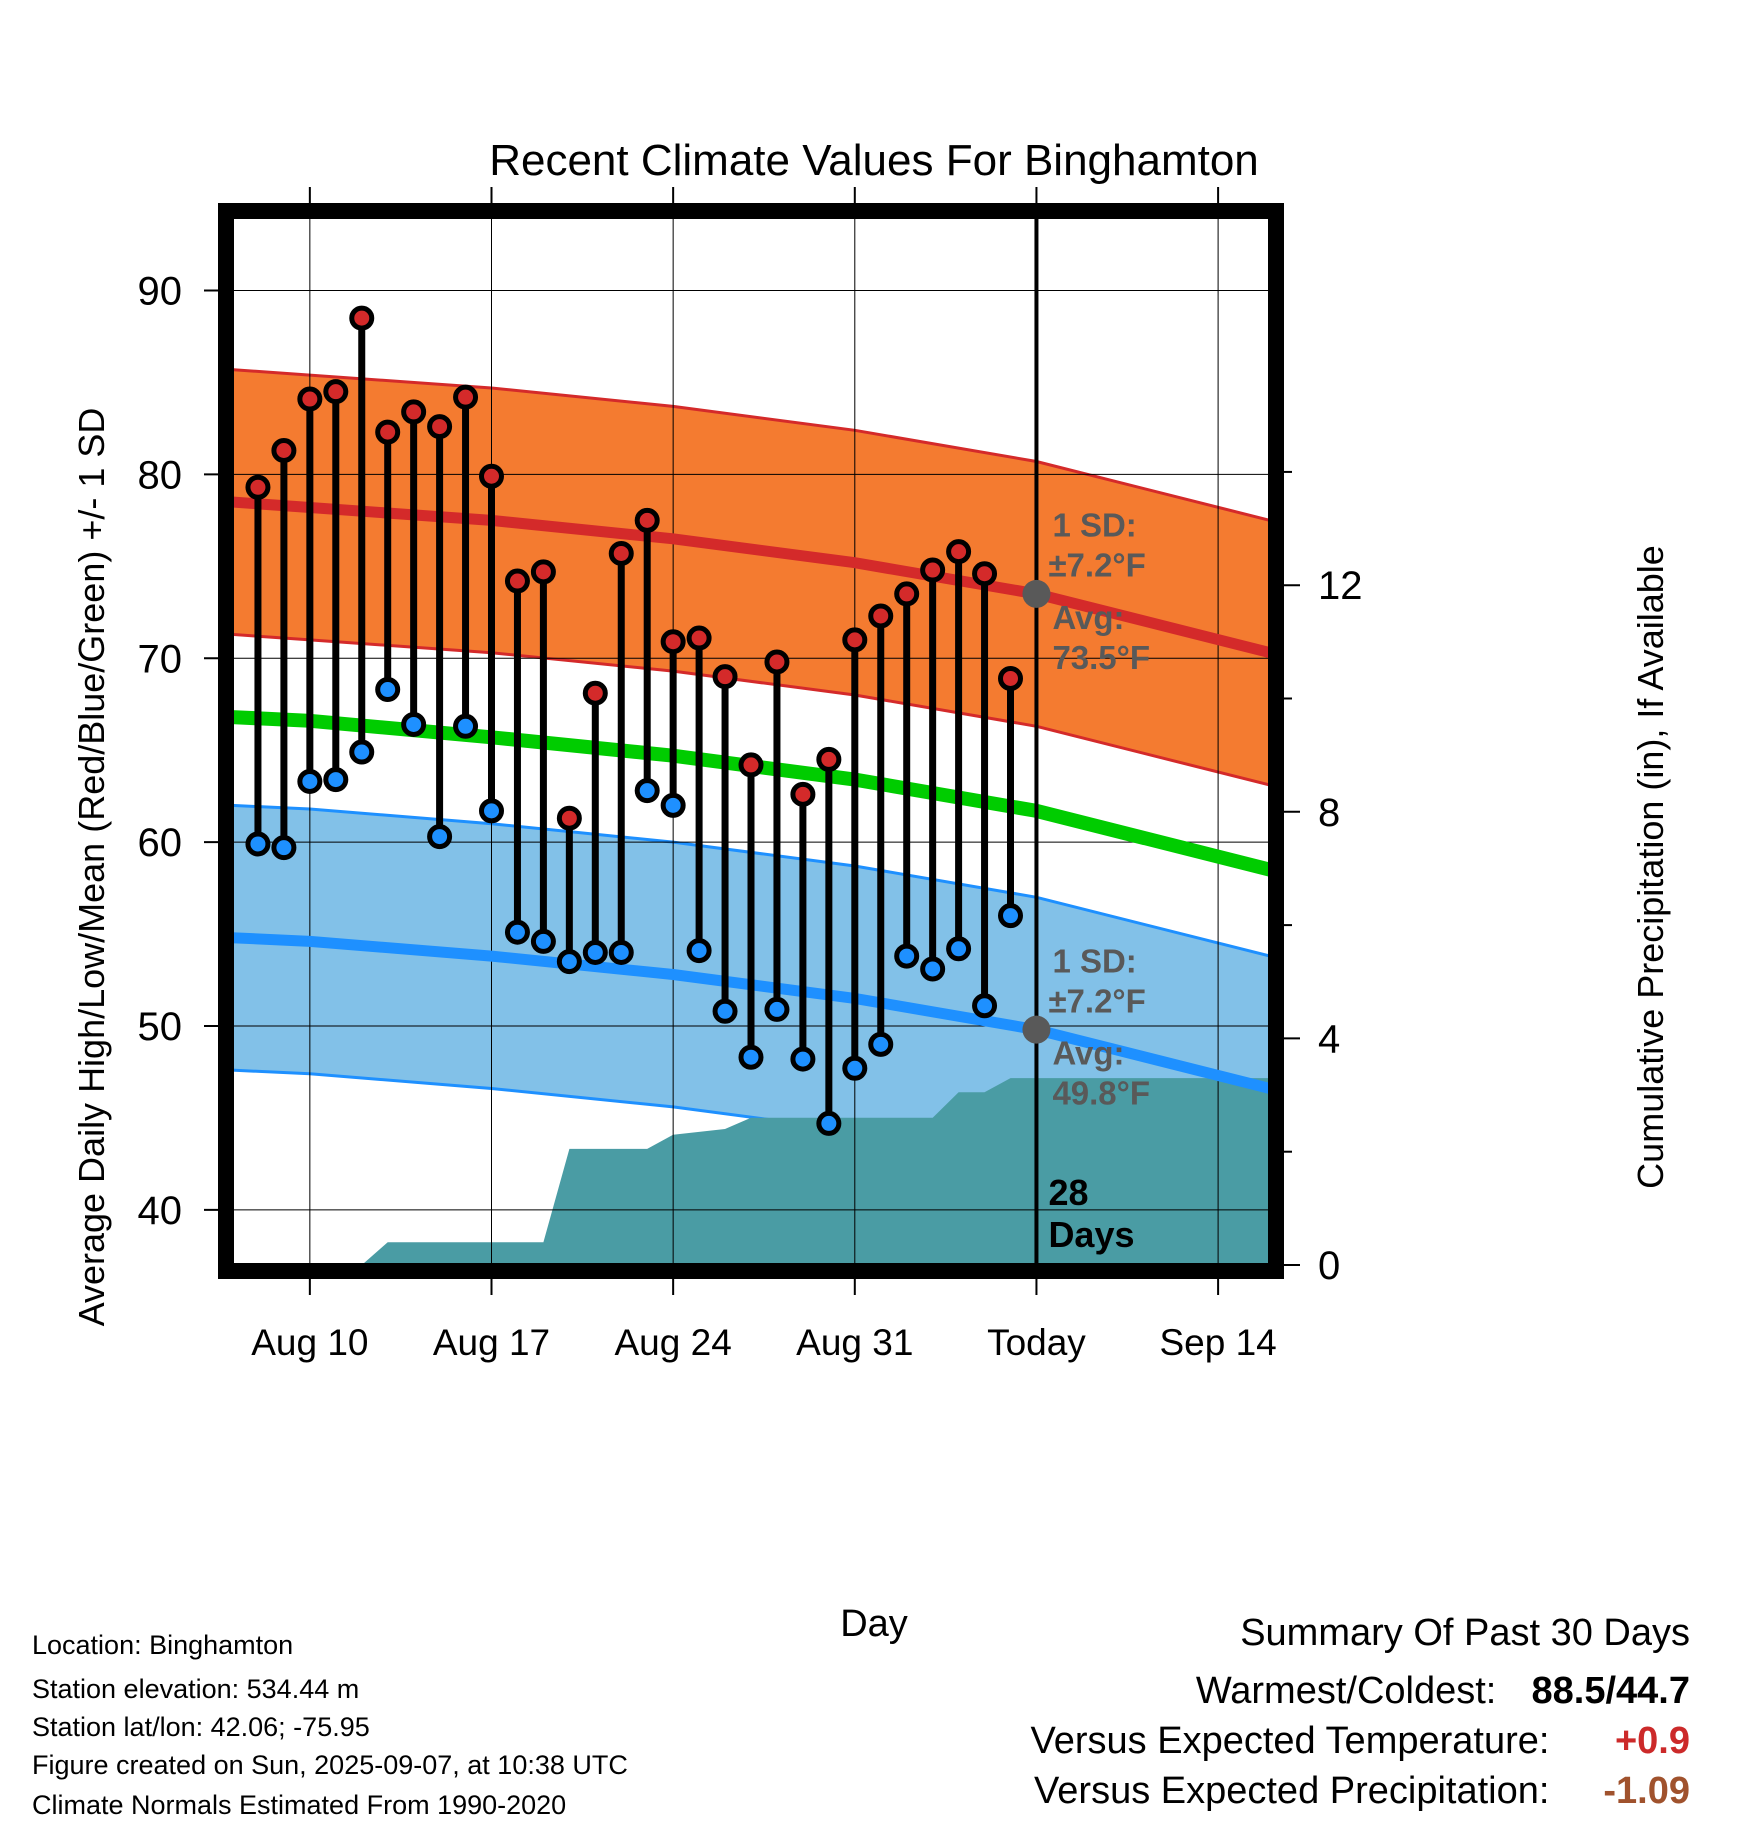 The width and height of the screenshot is (1748, 1828). What do you see at coordinates (299, 1805) in the screenshot?
I see `footer-normals-period: Climate Normals Estimated From 1990-2020` at bounding box center [299, 1805].